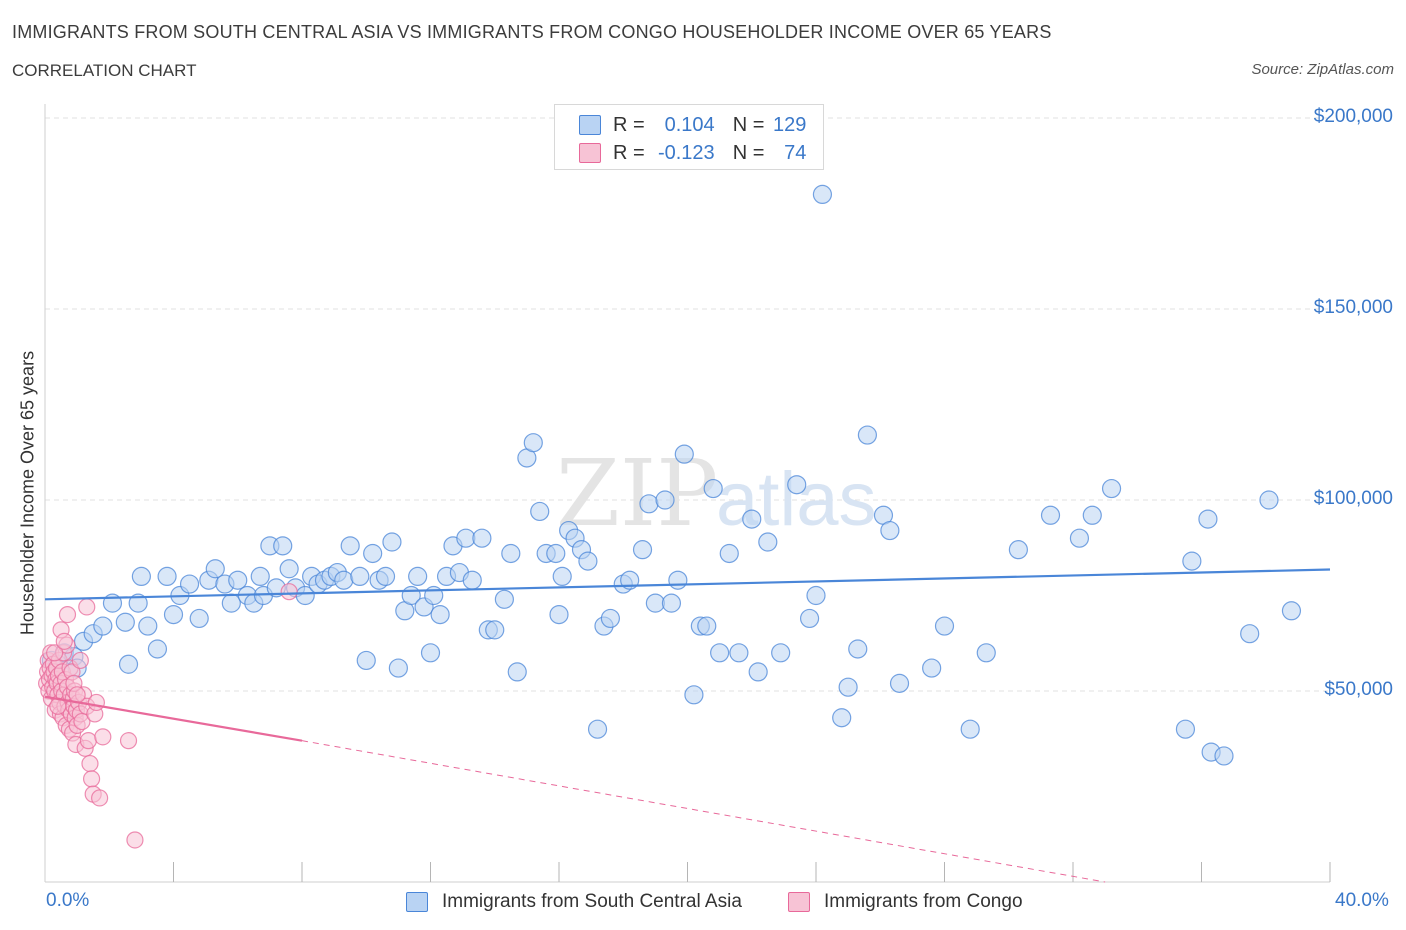  What do you see at coordinates (104, 70) in the screenshot?
I see `chart-subtitle: CORRELATION CHART` at bounding box center [104, 70].